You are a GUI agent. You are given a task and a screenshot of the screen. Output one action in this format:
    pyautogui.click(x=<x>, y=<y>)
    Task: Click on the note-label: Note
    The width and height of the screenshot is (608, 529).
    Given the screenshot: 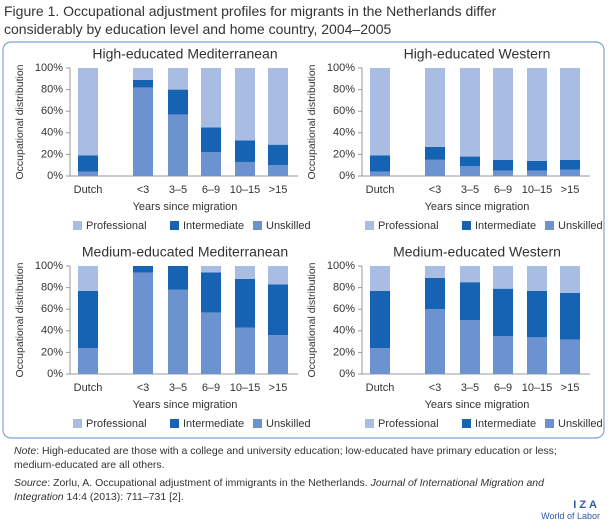 What is the action you would take?
    pyautogui.click(x=25, y=451)
    